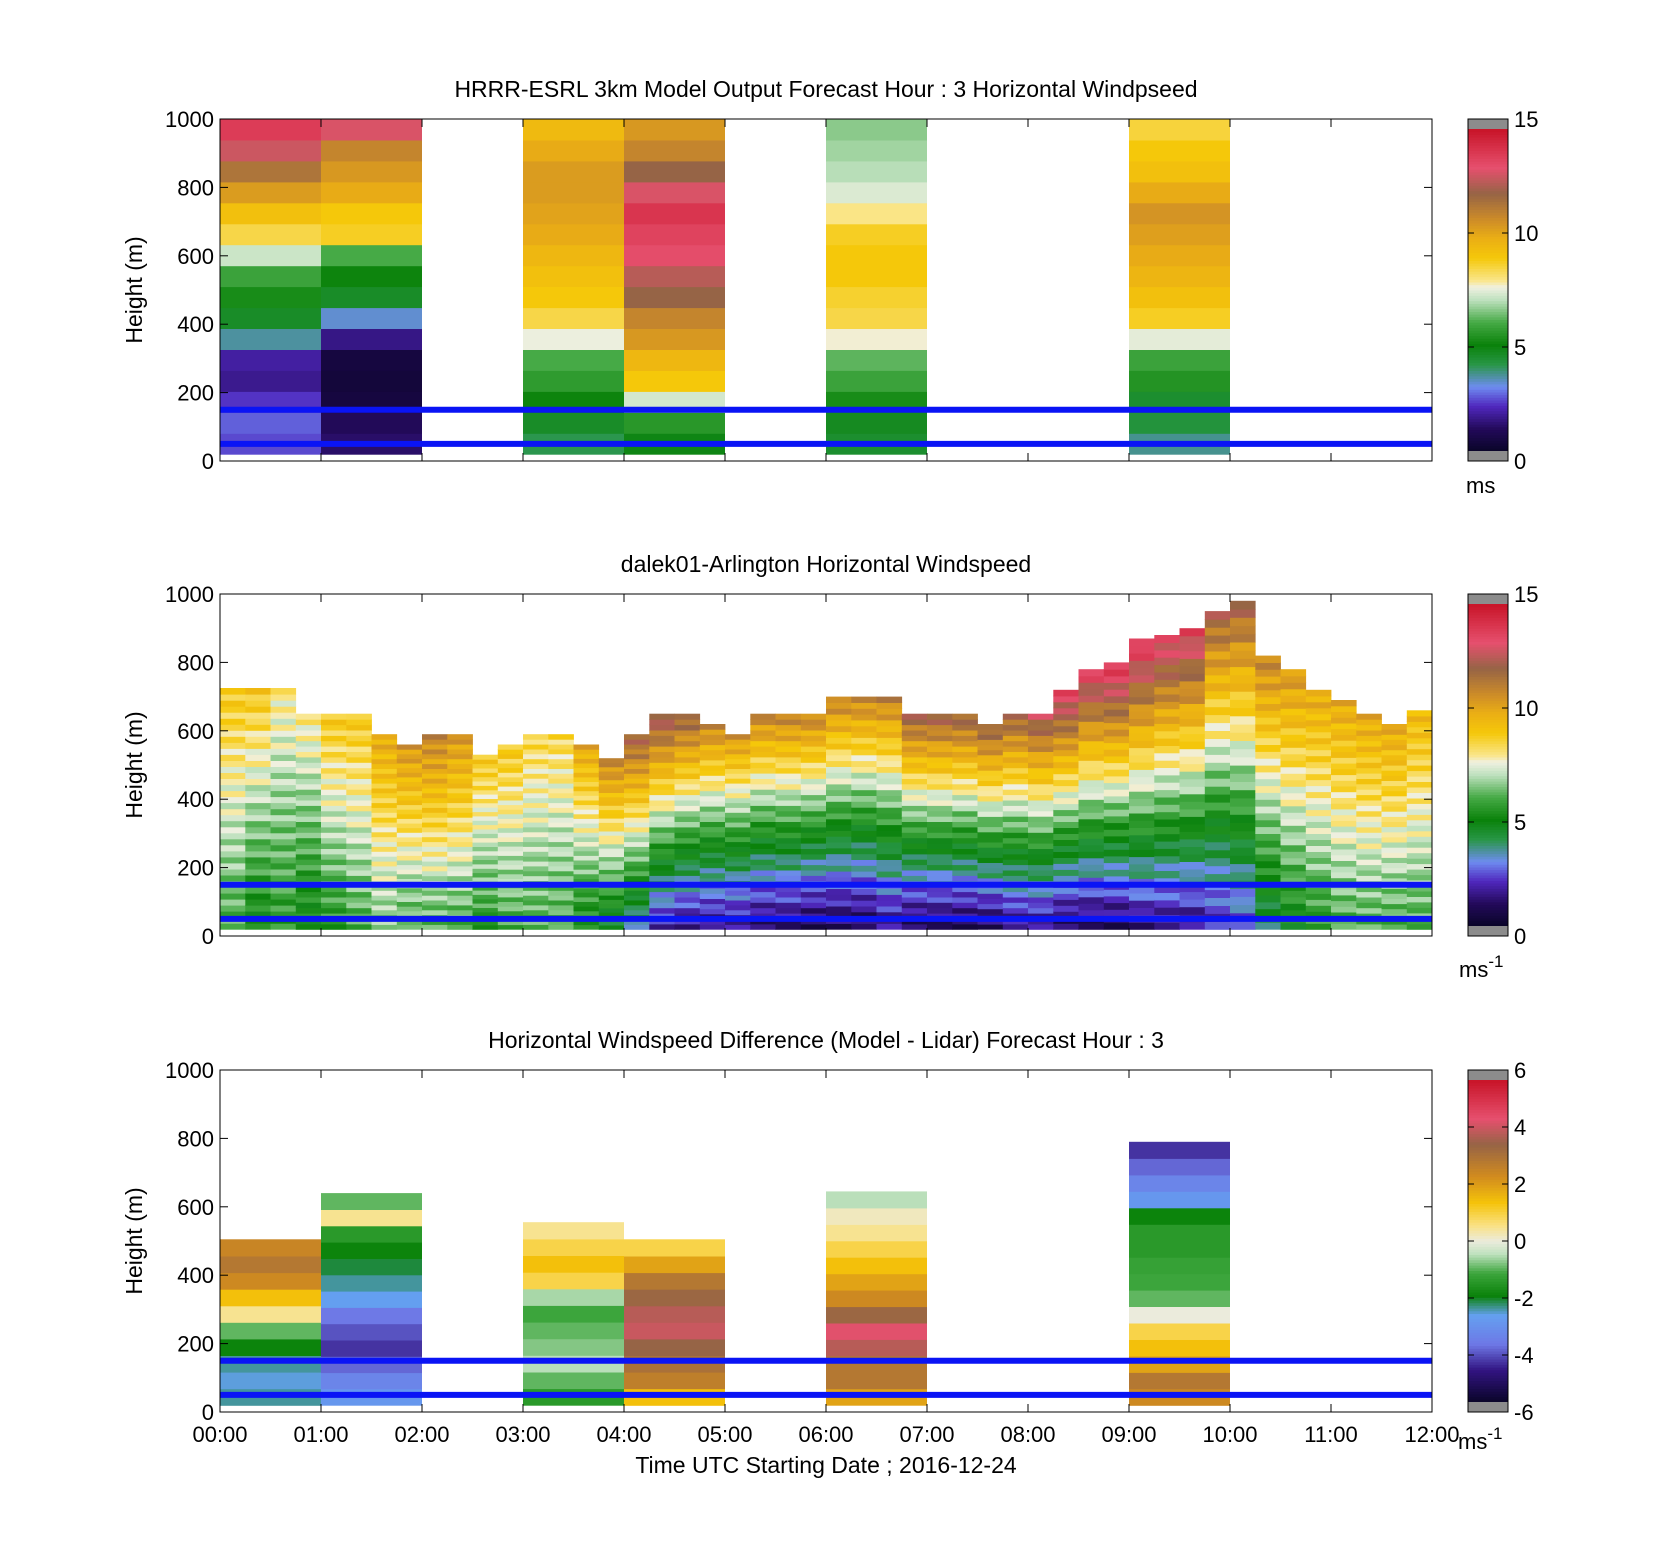 The width and height of the screenshot is (1680, 1561). What do you see at coordinates (1480, 1439) in the screenshot?
I see `panel-difference-colorbar-unit: ms-1` at bounding box center [1480, 1439].